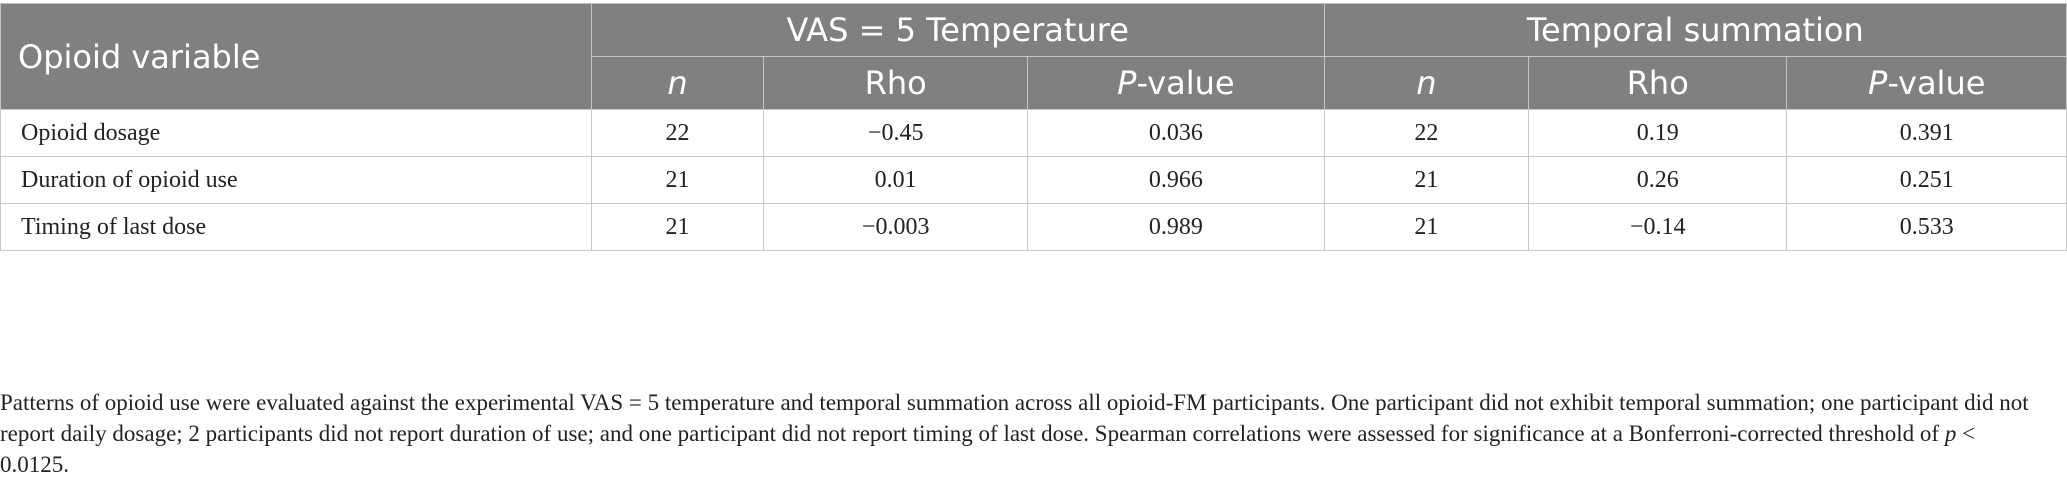 The width and height of the screenshot is (2067, 480). What do you see at coordinates (296, 56) in the screenshot?
I see `header-opioid-variable: Opioid variable` at bounding box center [296, 56].